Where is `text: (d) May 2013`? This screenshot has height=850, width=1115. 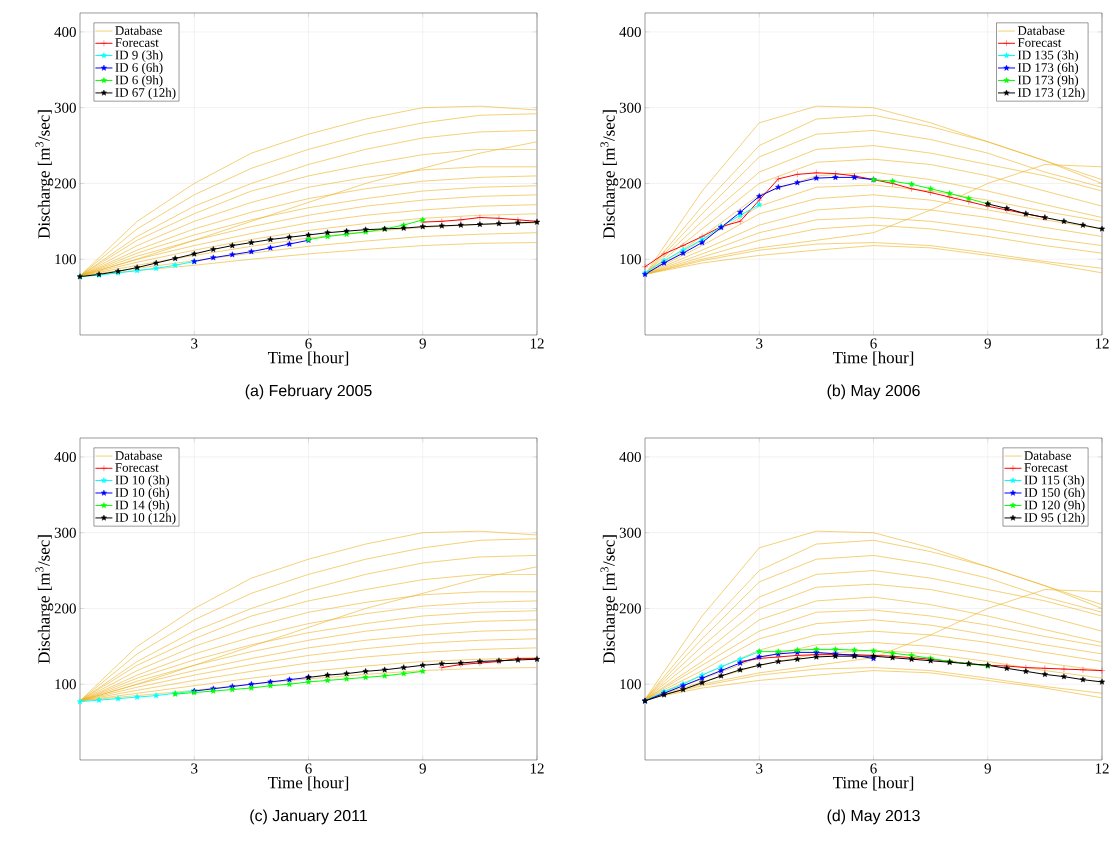 text: (d) May 2013 is located at coordinates (873, 817).